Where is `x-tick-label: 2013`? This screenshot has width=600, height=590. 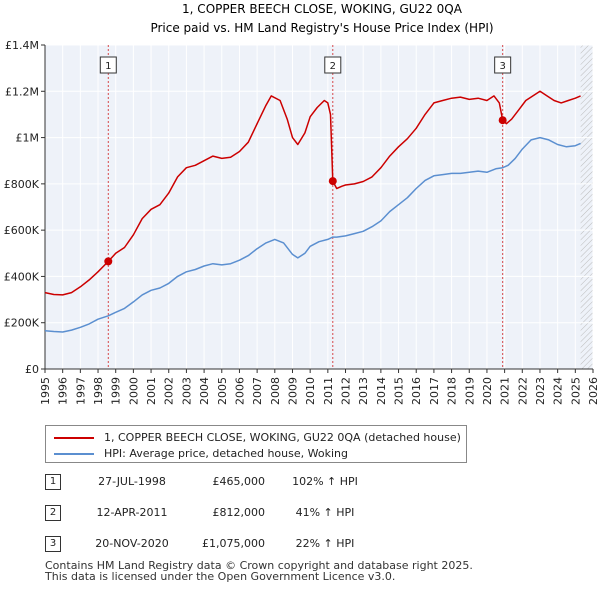 x-tick-label: 2013 is located at coordinates (363, 391).